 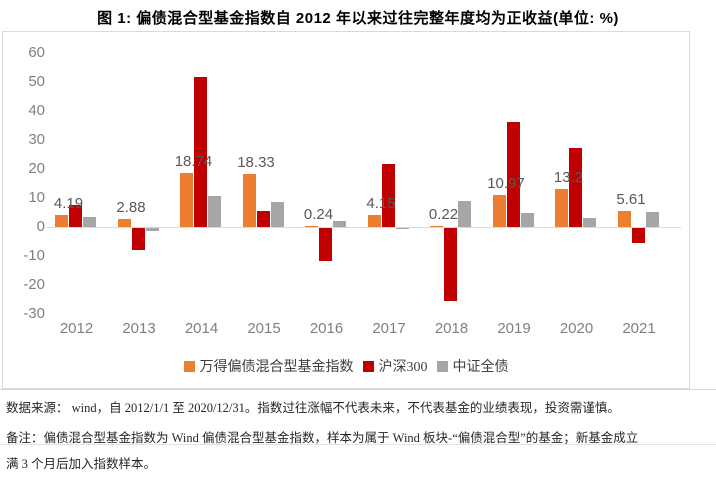 What do you see at coordinates (249, 200) in the screenshot?
I see `bar-fund-index-2015` at bounding box center [249, 200].